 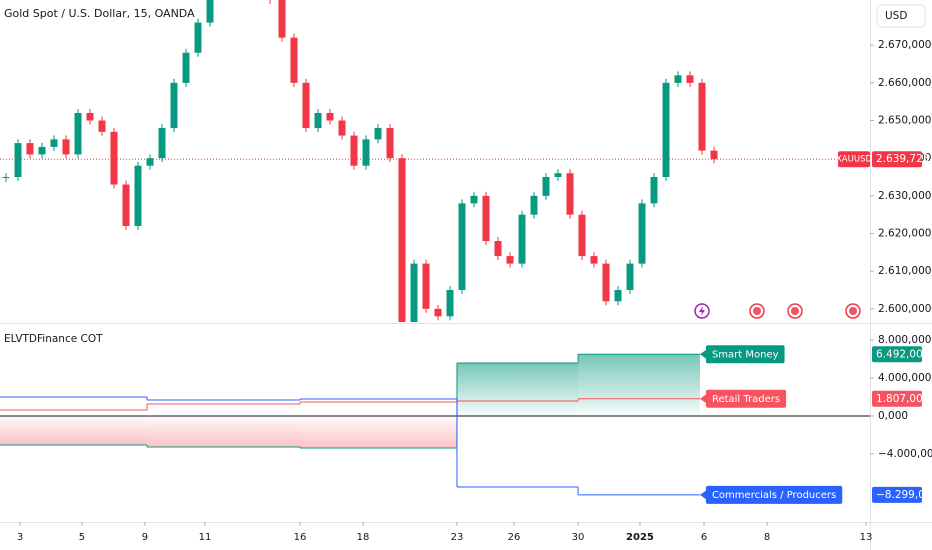 I want to click on price-tag: XAUUSD 2.639,725, so click(x=882, y=159).